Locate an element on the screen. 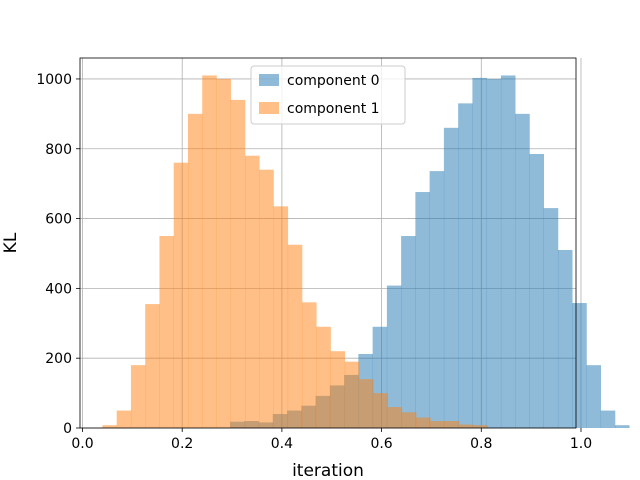 The width and height of the screenshot is (640, 480). legend-label: component 0 is located at coordinates (333, 81).